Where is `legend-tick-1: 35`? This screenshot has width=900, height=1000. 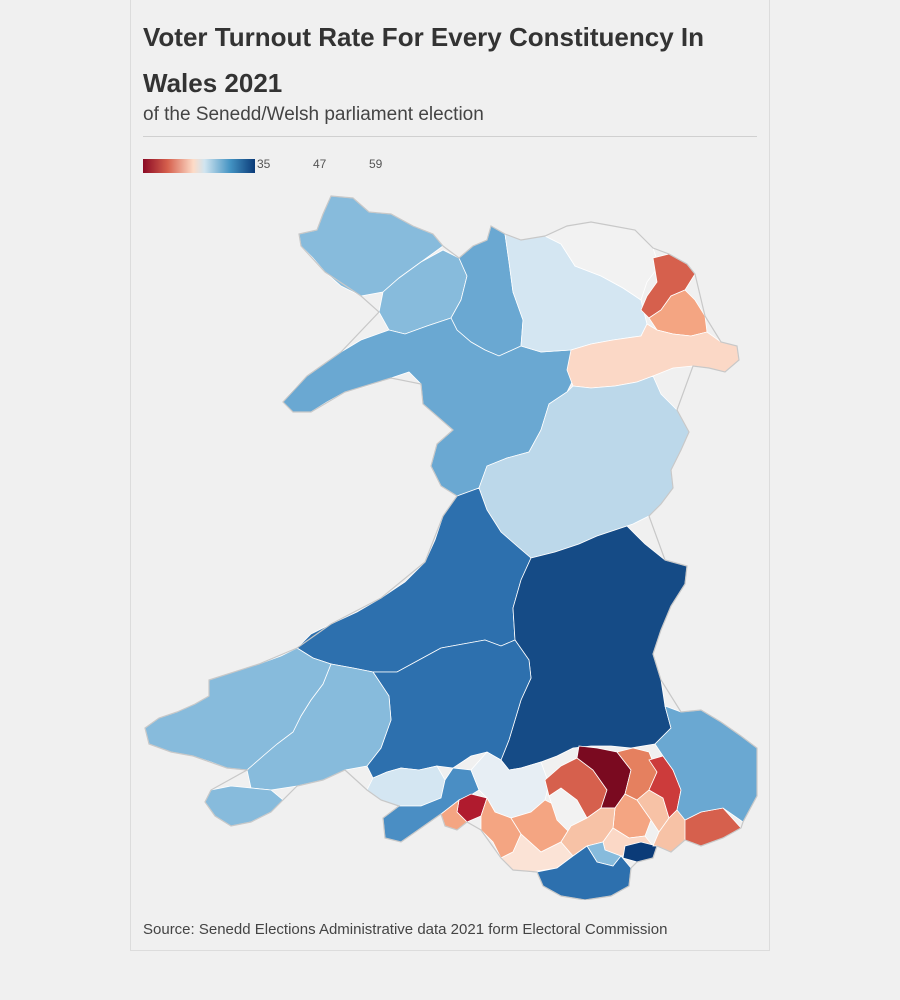 legend-tick-1: 35 is located at coordinates (264, 164).